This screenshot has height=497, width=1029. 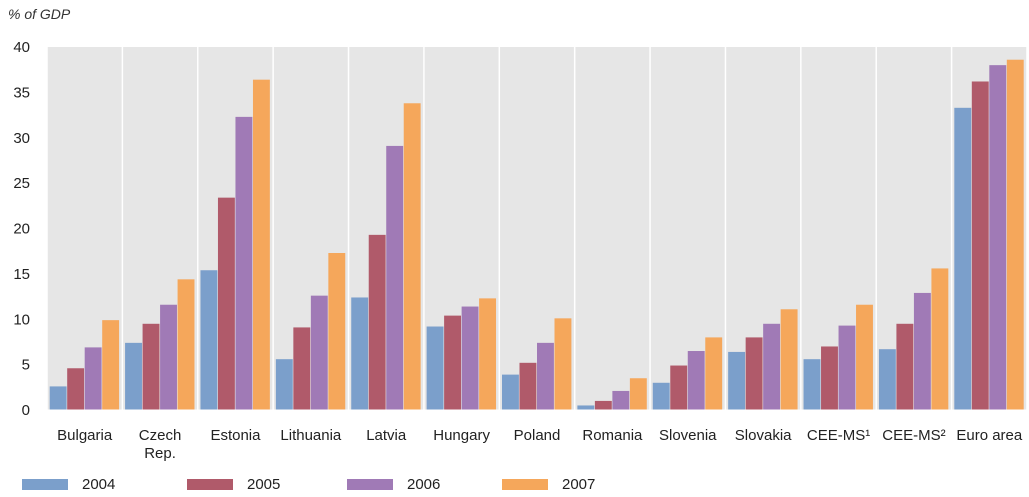 What do you see at coordinates (579, 484) in the screenshot?
I see `legend-label: 2007` at bounding box center [579, 484].